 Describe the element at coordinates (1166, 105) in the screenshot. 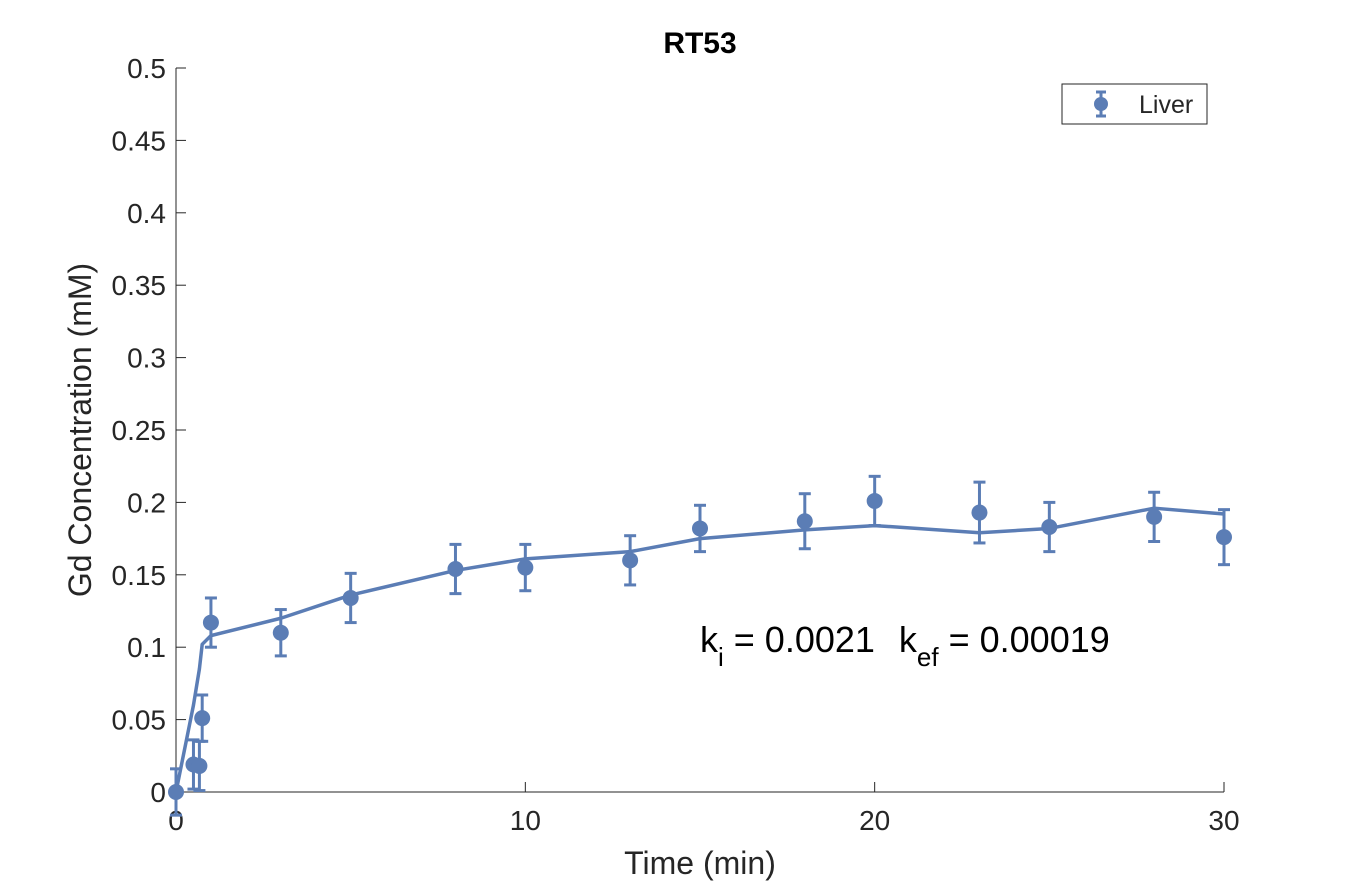

I see `legend-entry-liver: Liver` at that location.